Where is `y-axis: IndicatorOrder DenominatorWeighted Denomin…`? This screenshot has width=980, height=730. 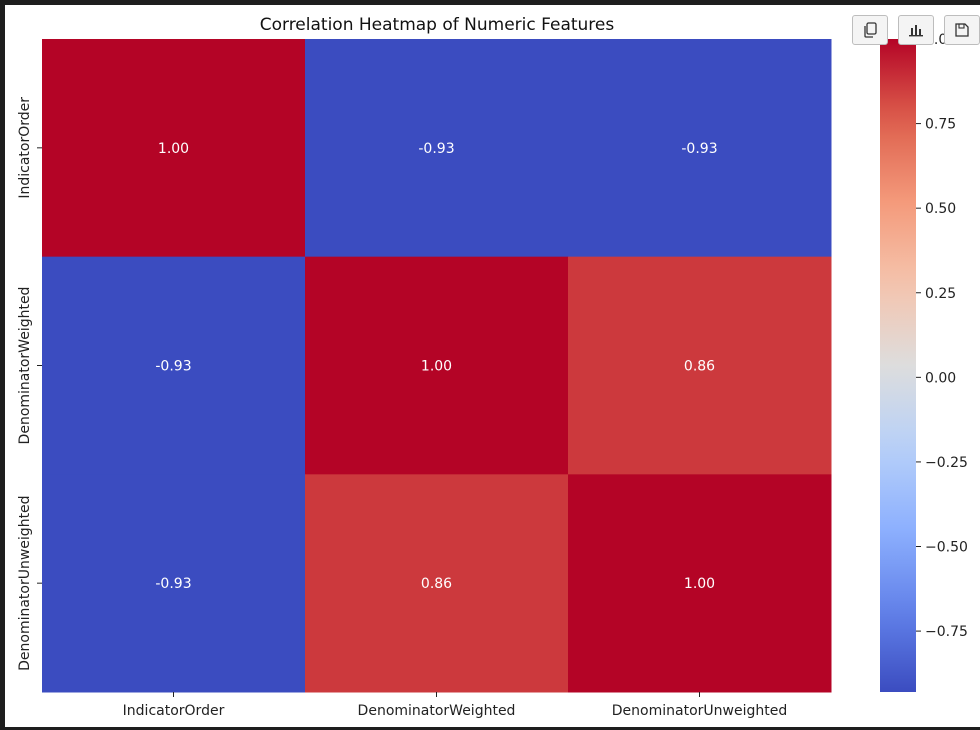 y-axis: IndicatorOrder DenominatorWeighted Denomin… is located at coordinates (29, 384).